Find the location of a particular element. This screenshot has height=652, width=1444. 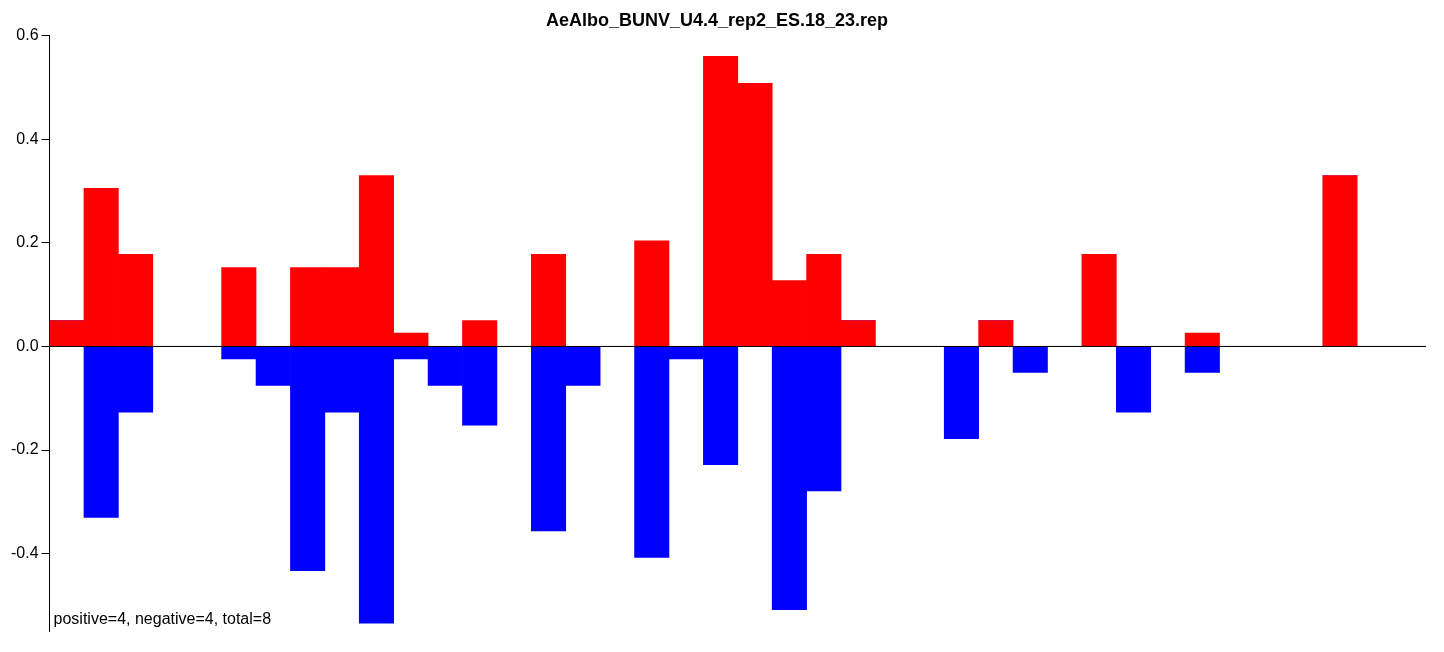

y-tick-label: 0.4 is located at coordinates (27, 138).